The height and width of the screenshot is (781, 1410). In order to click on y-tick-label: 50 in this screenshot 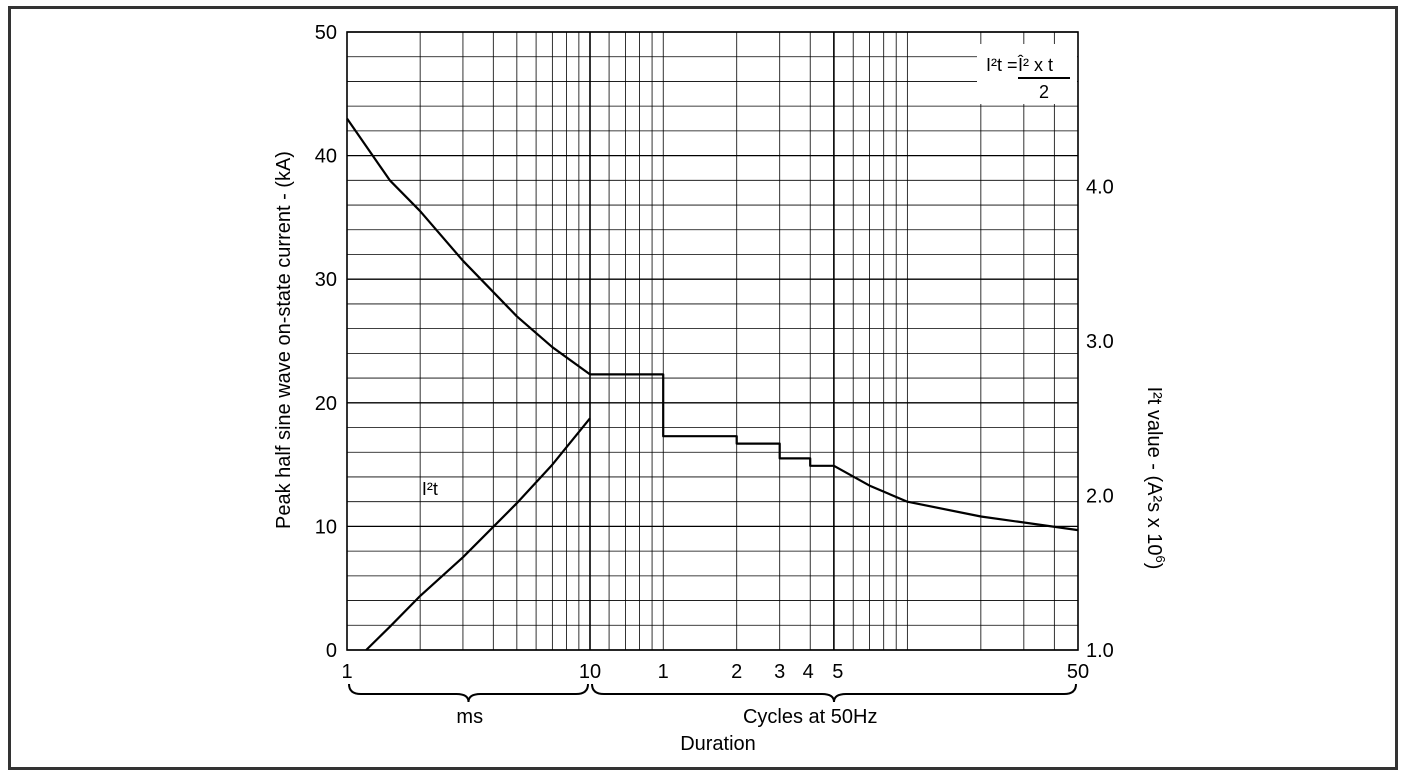, I will do `click(326, 33)`.